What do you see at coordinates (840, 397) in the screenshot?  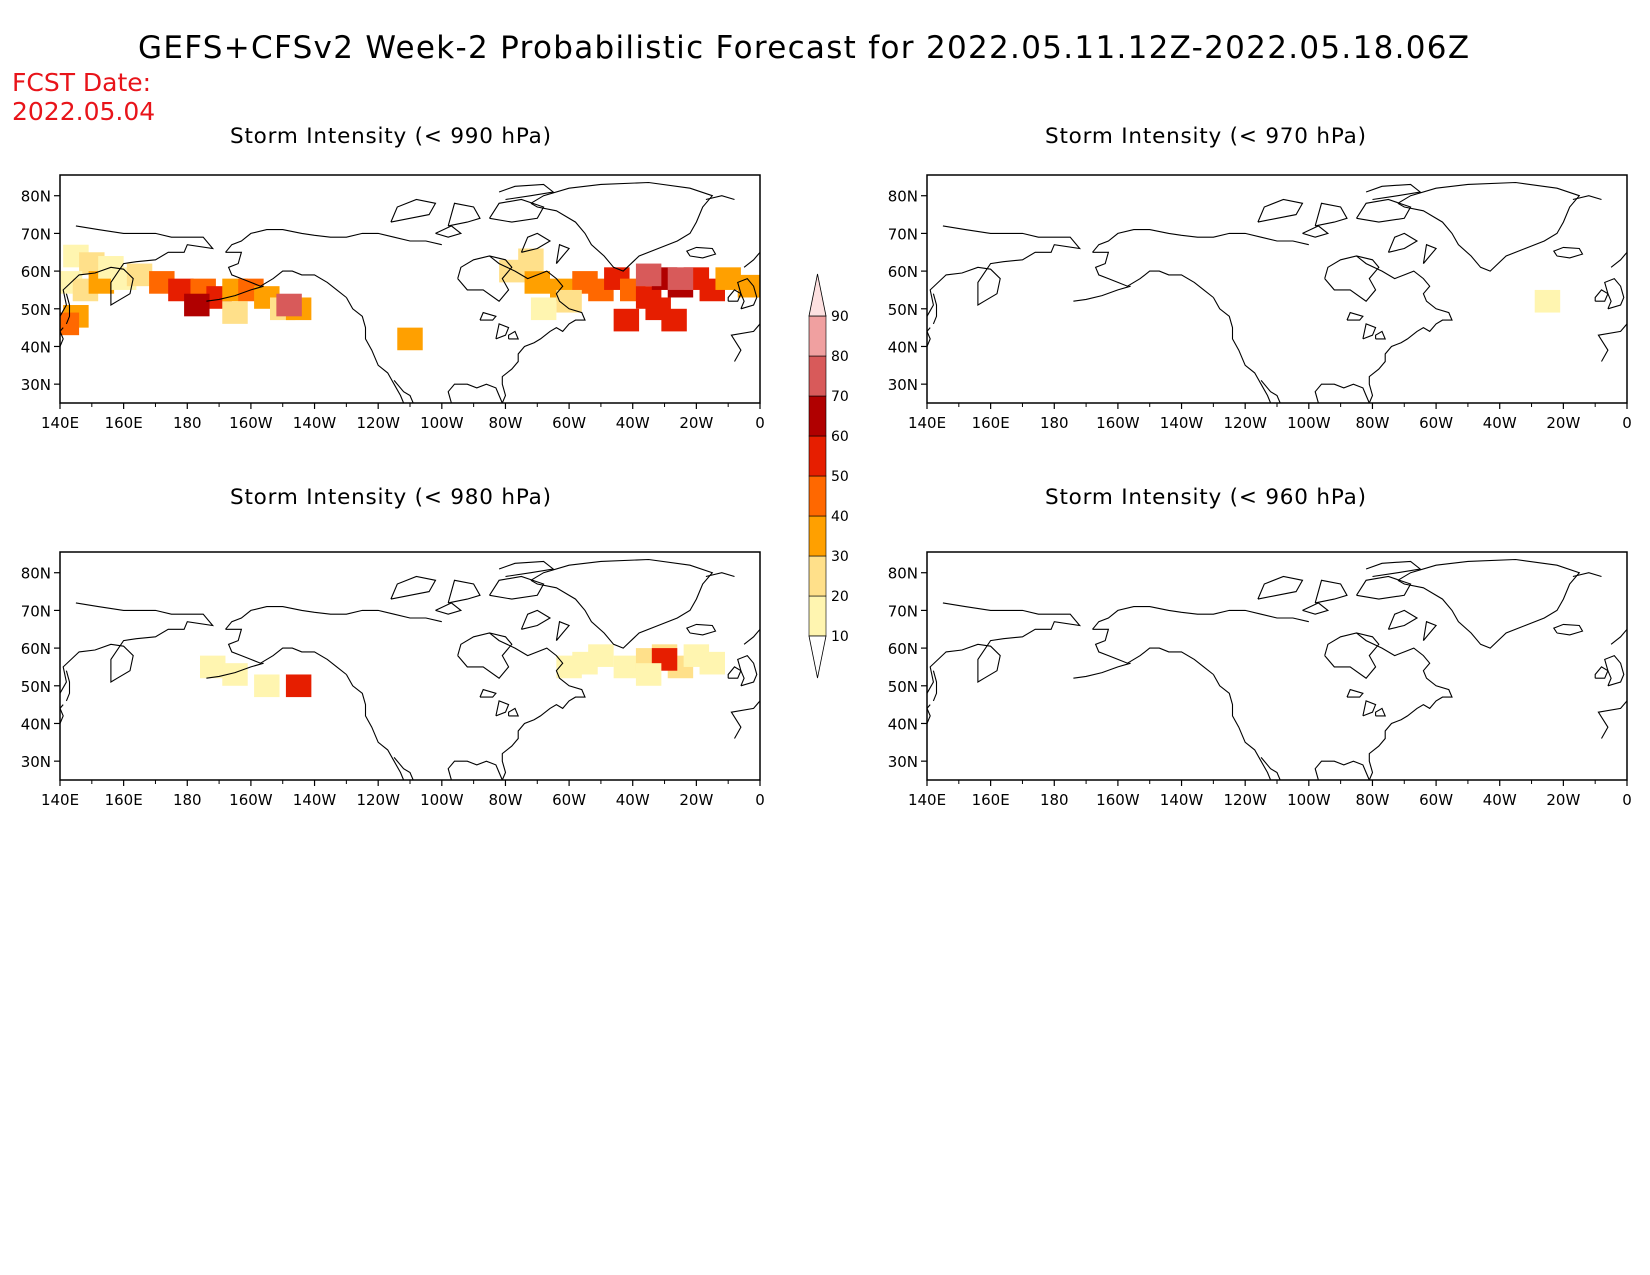 I see `colorbar-label: 70` at bounding box center [840, 397].